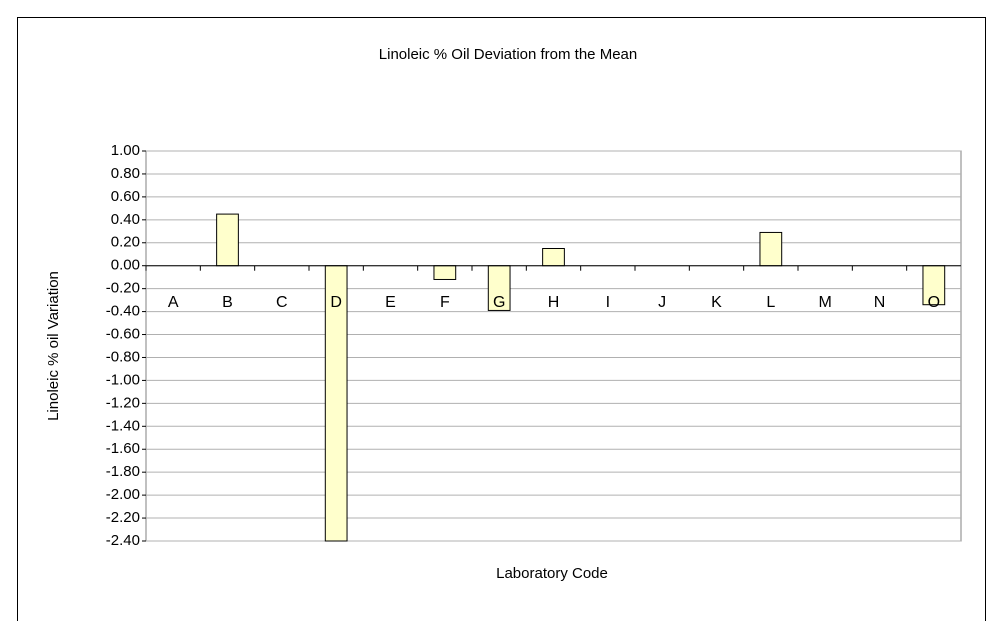 This screenshot has width=997, height=621. Describe the element at coordinates (53, 346) in the screenshot. I see `y-axis-label: Linoleic % oil Variation` at that location.